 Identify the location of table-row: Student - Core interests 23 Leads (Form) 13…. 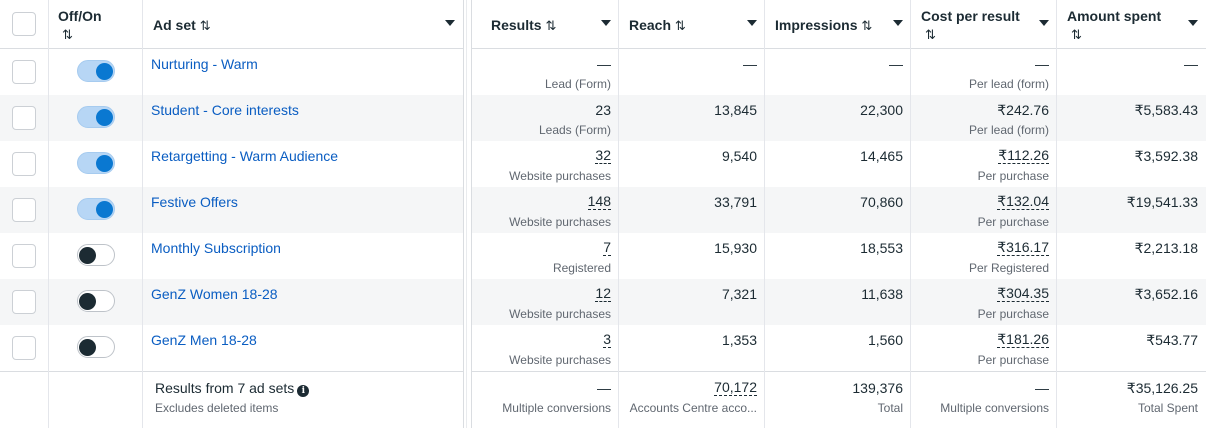
(603, 118).